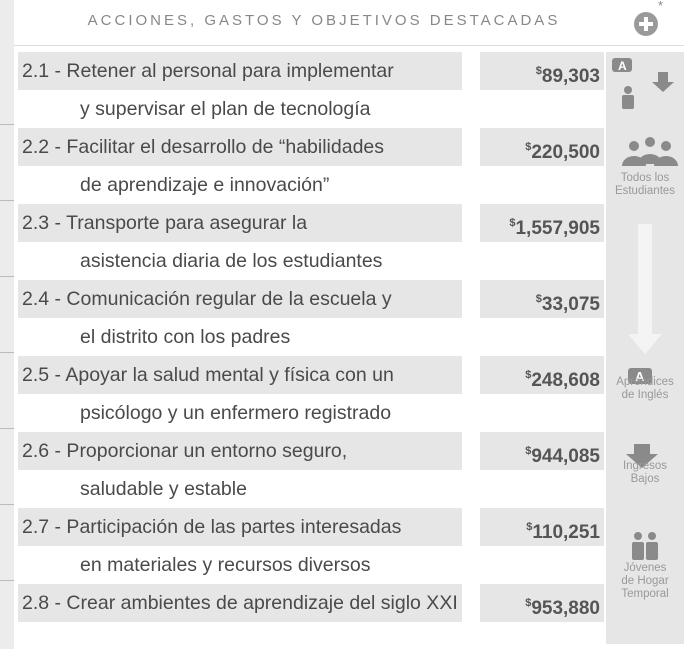 The image size is (684, 649). I want to click on action-line: psicólogo y un enfermero registrado, so click(236, 413).